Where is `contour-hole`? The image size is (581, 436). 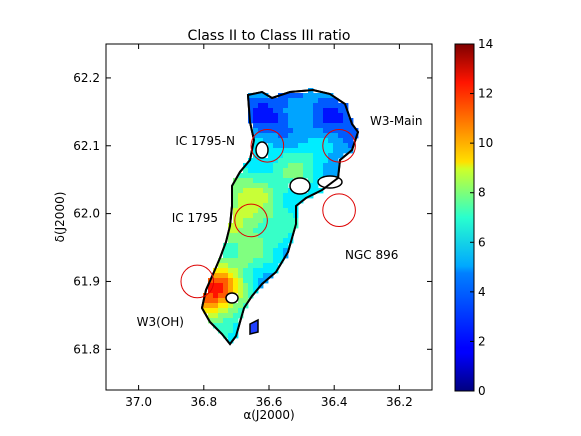 contour-hole is located at coordinates (262, 150).